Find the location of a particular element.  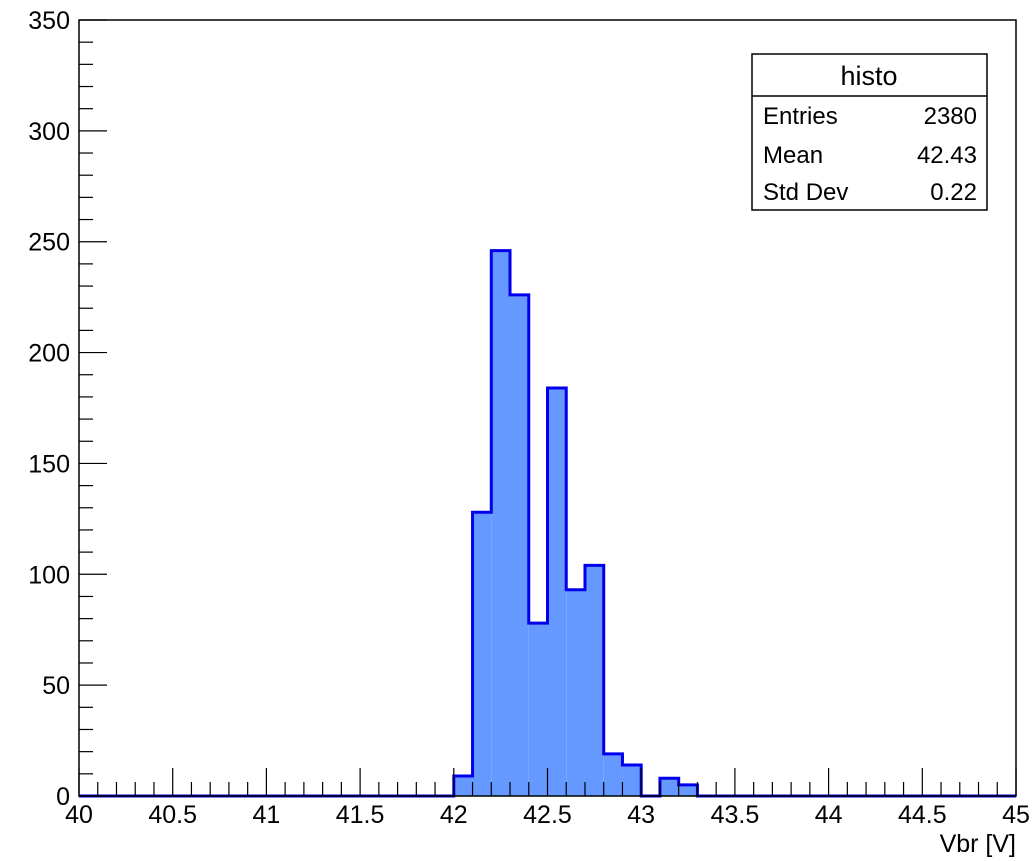

x-tick-label: 40.5 is located at coordinates (172, 815).